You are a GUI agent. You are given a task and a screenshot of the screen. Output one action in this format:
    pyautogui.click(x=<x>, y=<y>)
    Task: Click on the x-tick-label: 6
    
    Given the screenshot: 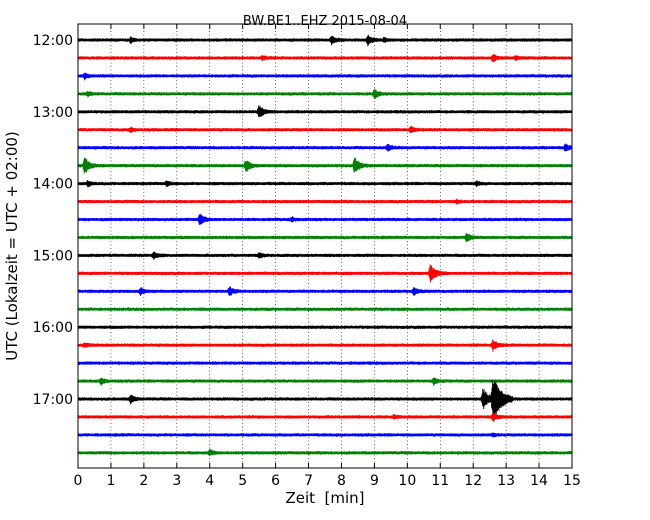 What is the action you would take?
    pyautogui.click(x=275, y=481)
    